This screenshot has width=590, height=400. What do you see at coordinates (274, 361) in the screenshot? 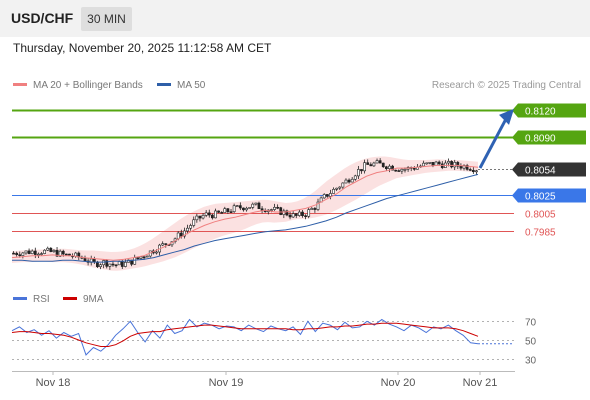
I see `rsi-level-30: 30` at bounding box center [274, 361].